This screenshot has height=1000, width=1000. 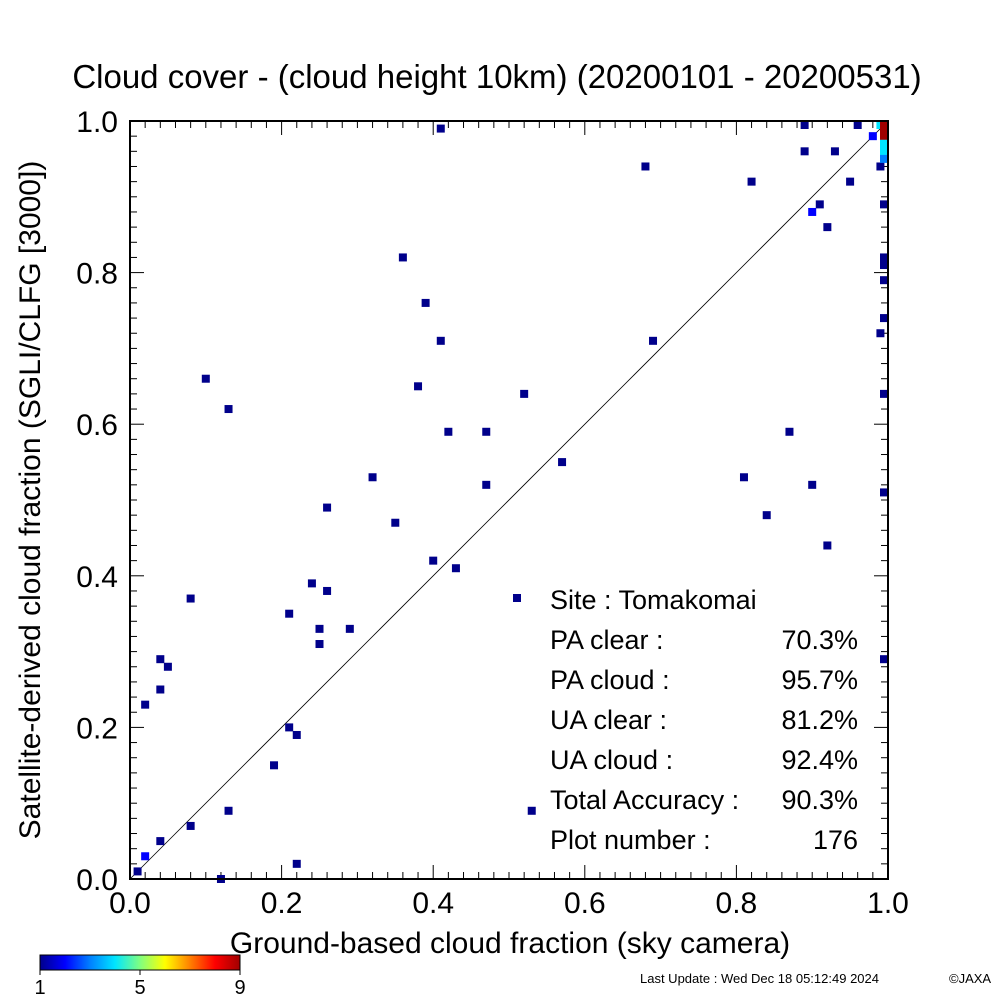 I want to click on legend-site: Site : Tomakomai, so click(x=653, y=600).